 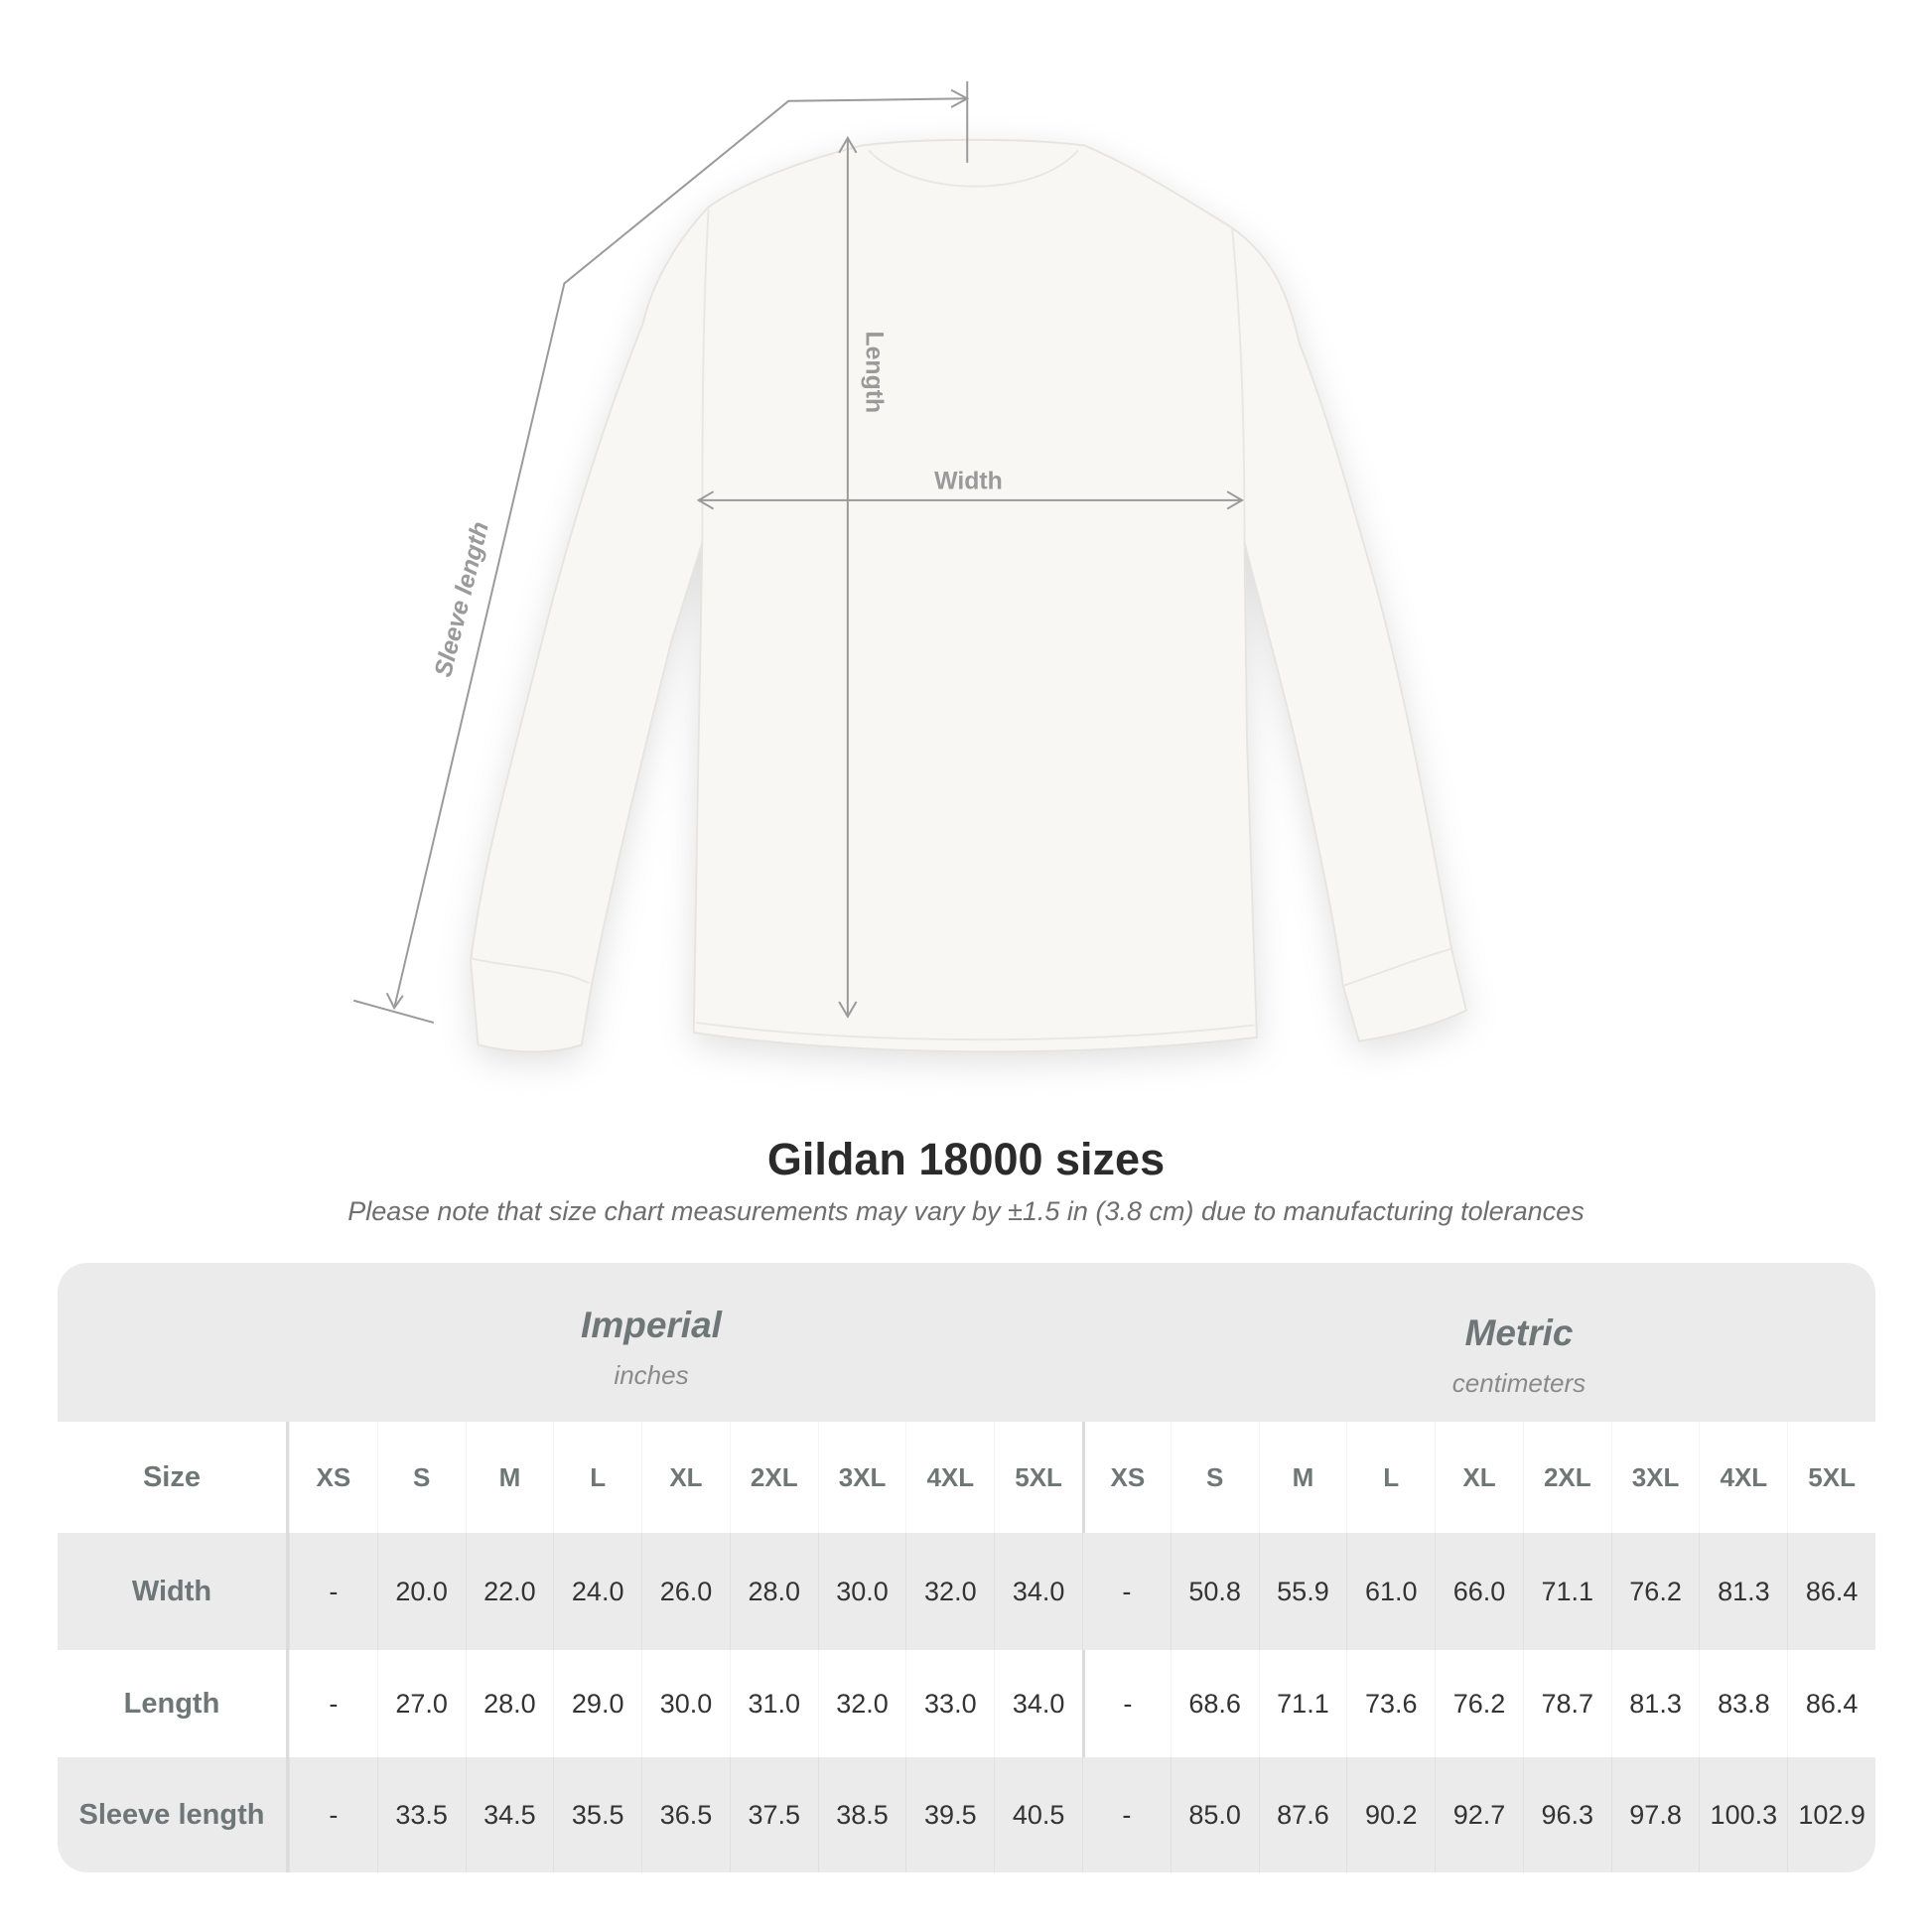 What do you see at coordinates (1743, 1478) in the screenshot?
I see `metric-cell: 4XL` at bounding box center [1743, 1478].